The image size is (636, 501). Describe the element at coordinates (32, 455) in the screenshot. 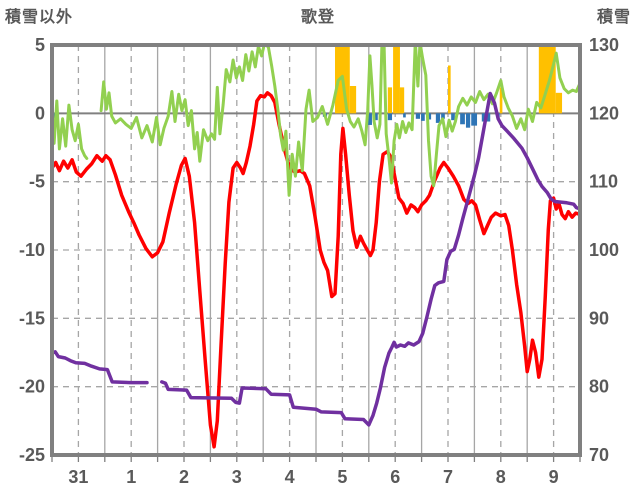

I see `left-axis-tick-label: -25` at that location.